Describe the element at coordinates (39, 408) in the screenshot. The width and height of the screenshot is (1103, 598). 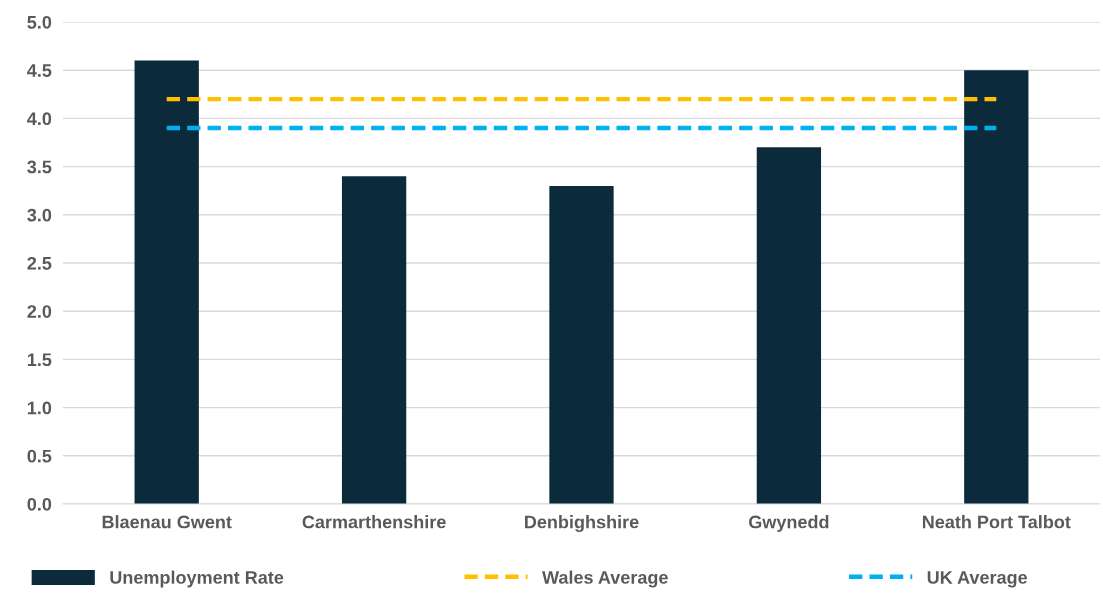
I see `y-tick-label: 1.0` at that location.